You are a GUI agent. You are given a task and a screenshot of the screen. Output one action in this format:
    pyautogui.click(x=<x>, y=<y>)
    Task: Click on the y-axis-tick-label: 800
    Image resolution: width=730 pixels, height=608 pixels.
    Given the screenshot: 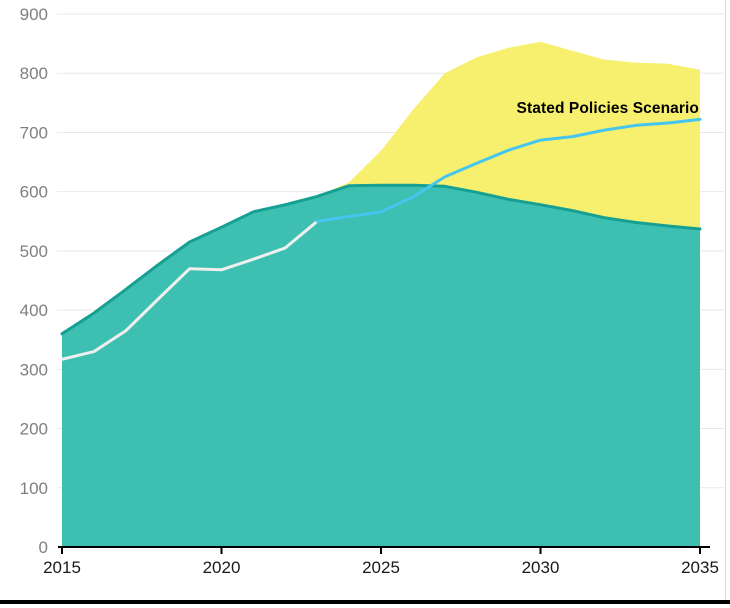 What is the action you would take?
    pyautogui.click(x=34, y=73)
    